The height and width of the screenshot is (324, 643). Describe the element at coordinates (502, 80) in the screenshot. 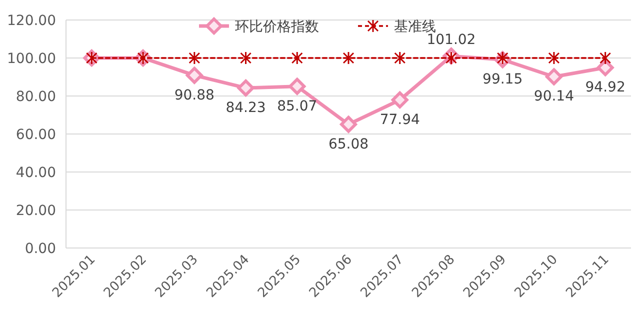

I see `data-label: 99.15` at that location.